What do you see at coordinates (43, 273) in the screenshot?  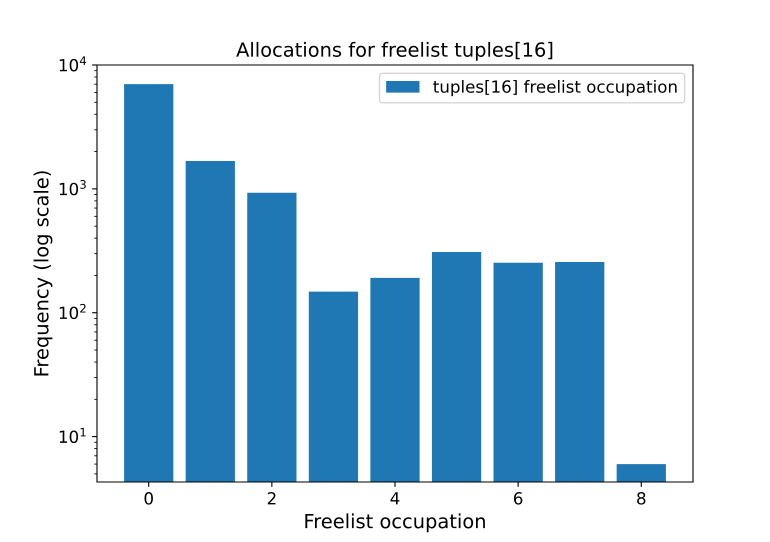 I see `y-axis-title: Frequency (log scale)` at bounding box center [43, 273].